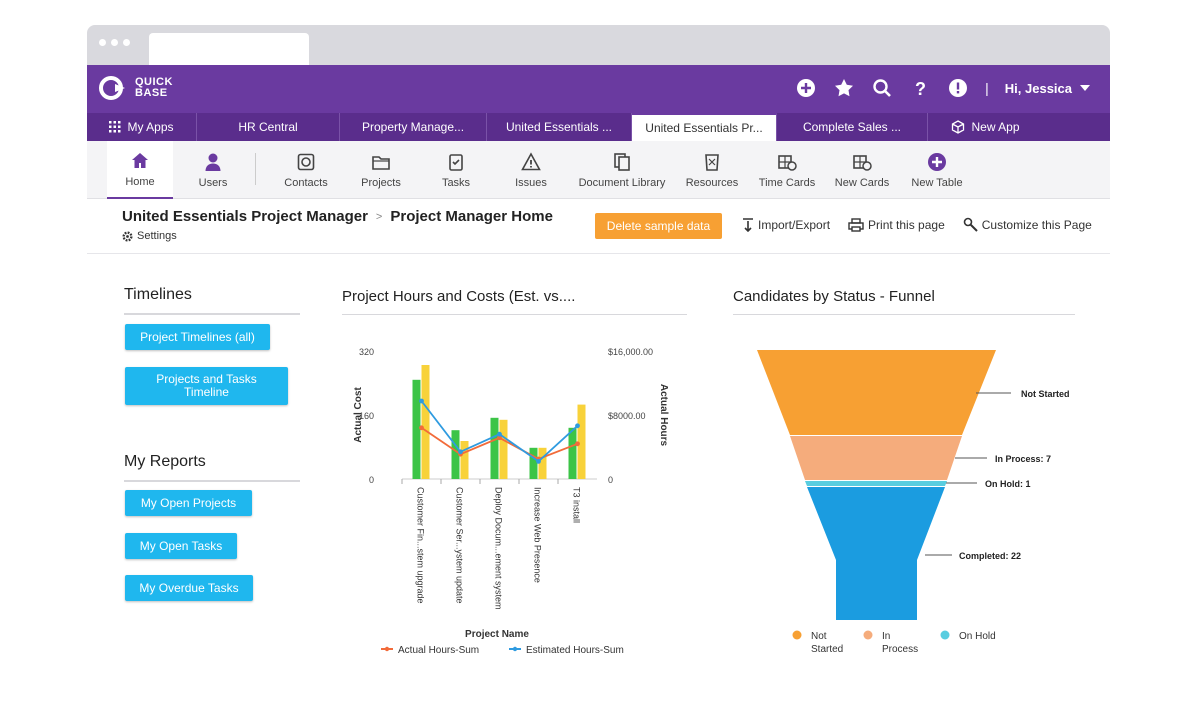 Image resolution: width=1200 pixels, height=709 pixels. Describe the element at coordinates (471, 216) in the screenshot. I see `page-title: Project Manager Home` at that location.